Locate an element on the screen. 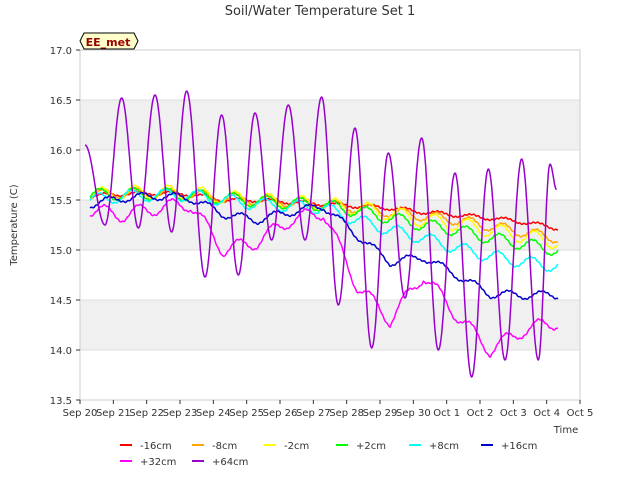 Image resolution: width=640 pixels, height=480 pixels. x-tick-label: Sep 29 is located at coordinates (380, 413).